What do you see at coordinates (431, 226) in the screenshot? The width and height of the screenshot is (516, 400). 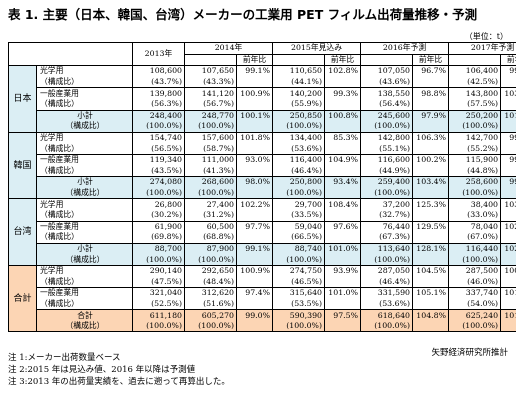 I see `value-cell: 129.5%` at bounding box center [431, 226].